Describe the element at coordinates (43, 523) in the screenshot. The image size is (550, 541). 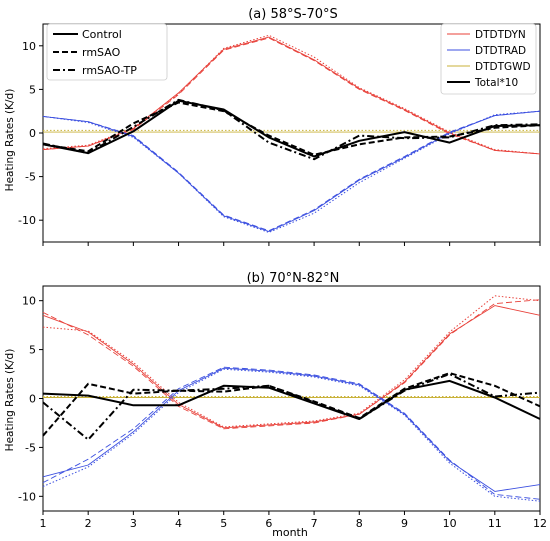
I see `x-tick-label: 1` at that location.